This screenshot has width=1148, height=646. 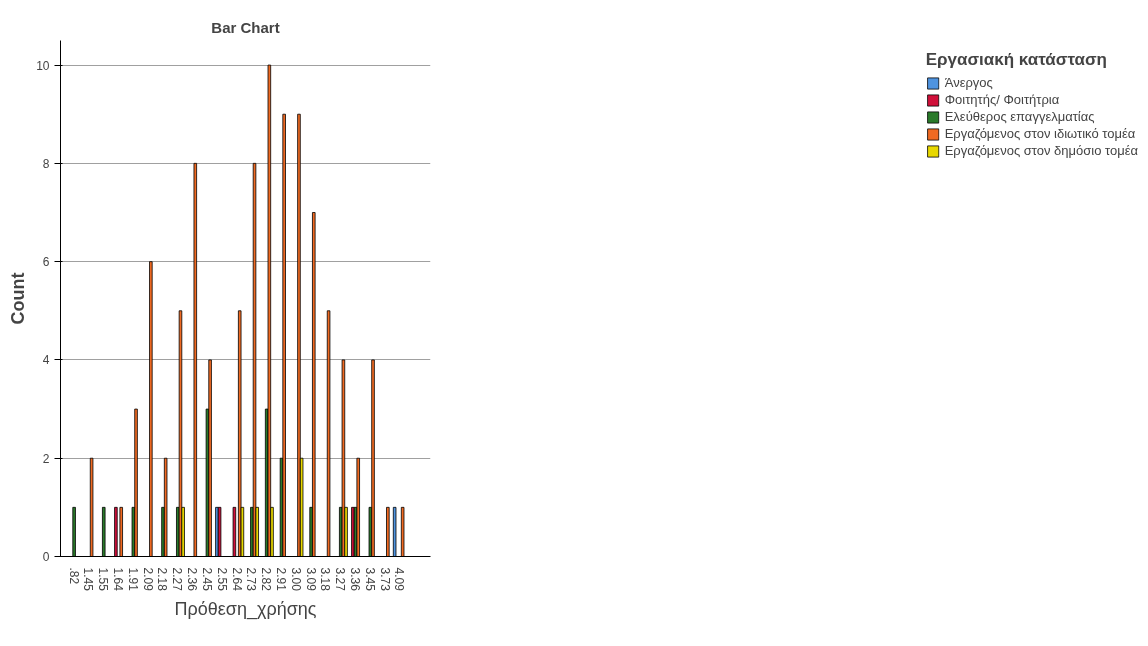 What do you see at coordinates (1016, 60) in the screenshot?
I see `legend-title: Εργασιακή κατάσταση` at bounding box center [1016, 60].